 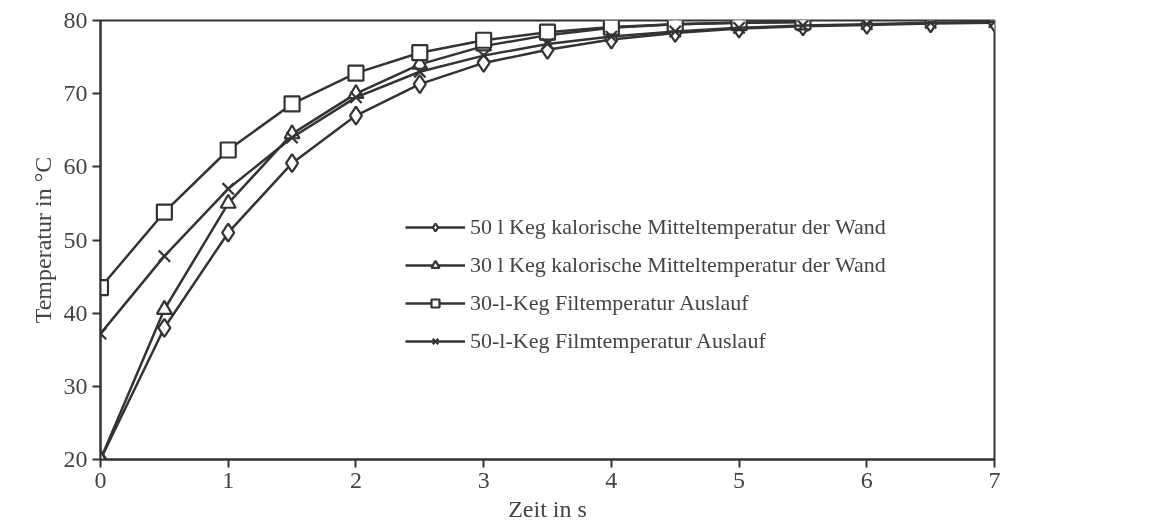 I want to click on x-tick-label: 1, so click(x=228, y=479).